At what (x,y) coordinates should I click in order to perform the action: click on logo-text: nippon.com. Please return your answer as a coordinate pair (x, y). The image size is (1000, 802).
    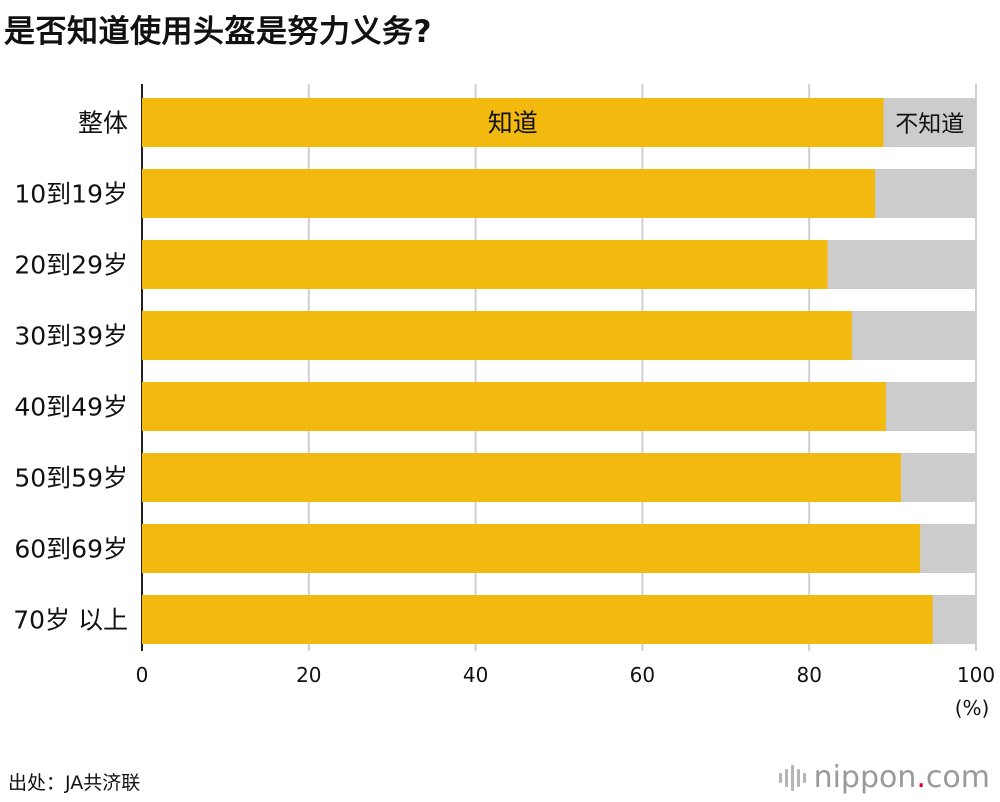
    Looking at the image, I should click on (901, 777).